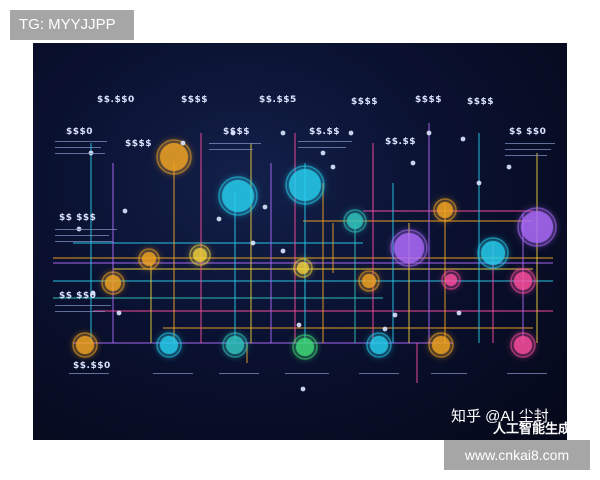 This screenshot has width=600, height=480. Describe the element at coordinates (92, 366) in the screenshot. I see `node-label: $$.$$0` at that location.